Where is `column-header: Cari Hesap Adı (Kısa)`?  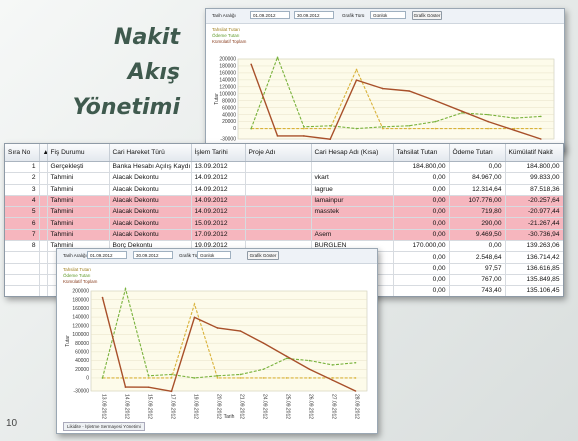
column-header: Cari Hesap Adı (Kısa) is located at coordinates (352, 153).